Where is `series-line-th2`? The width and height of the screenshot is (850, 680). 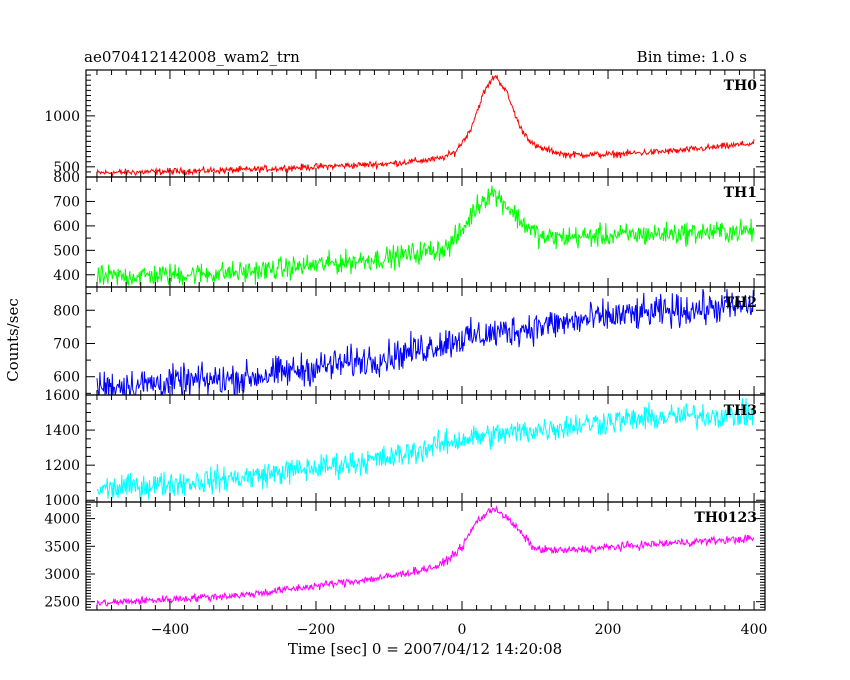
series-line-th2 is located at coordinates (425, 341).